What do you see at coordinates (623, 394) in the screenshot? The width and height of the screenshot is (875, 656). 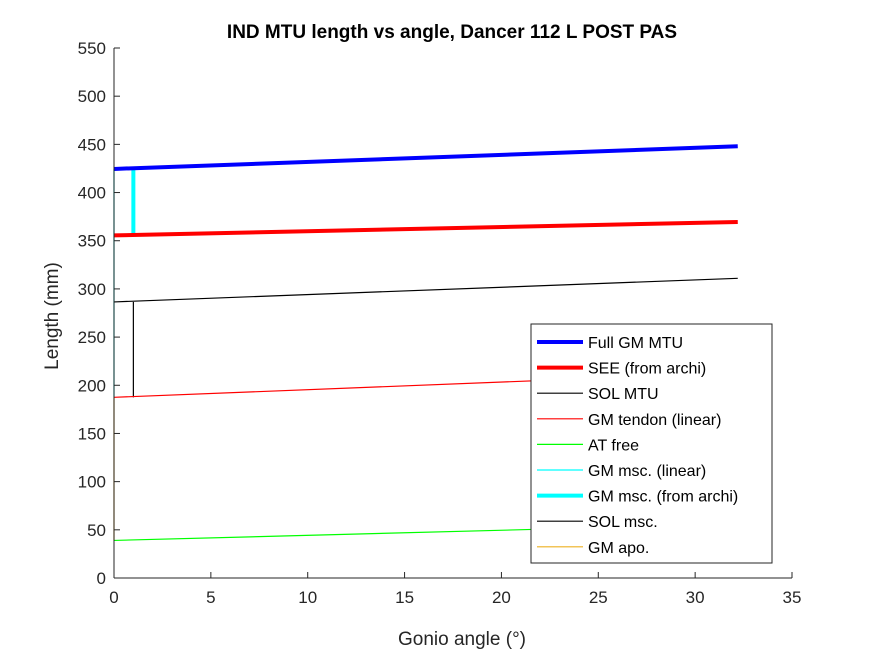 I see `legend-label-2: SOL MTU` at bounding box center [623, 394].